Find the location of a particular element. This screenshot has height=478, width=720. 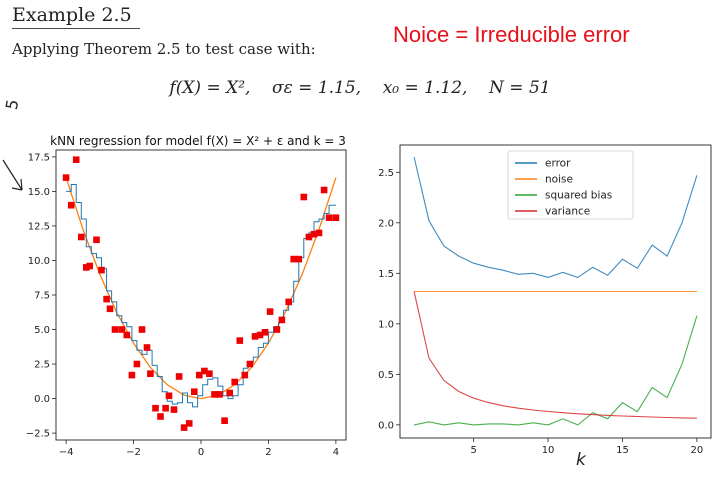

chart0-xtick-label: 2 is located at coordinates (268, 452).